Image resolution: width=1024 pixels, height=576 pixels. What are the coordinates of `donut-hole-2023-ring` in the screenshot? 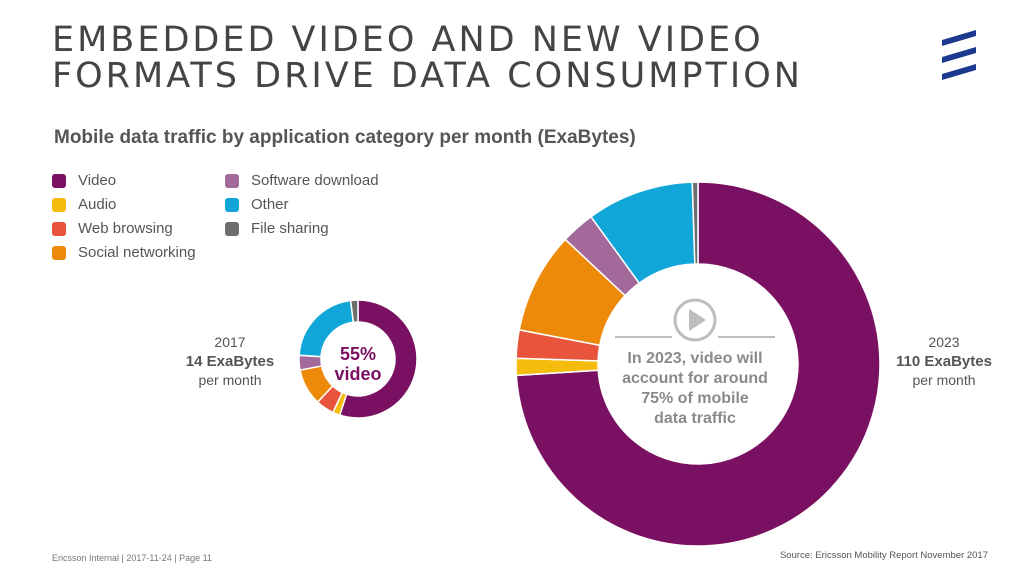 It's located at (698, 364).